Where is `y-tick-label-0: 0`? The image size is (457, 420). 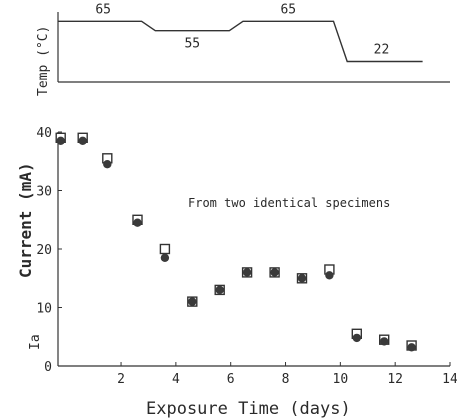 y-tick-label-0: 0 is located at coordinates (48, 367).